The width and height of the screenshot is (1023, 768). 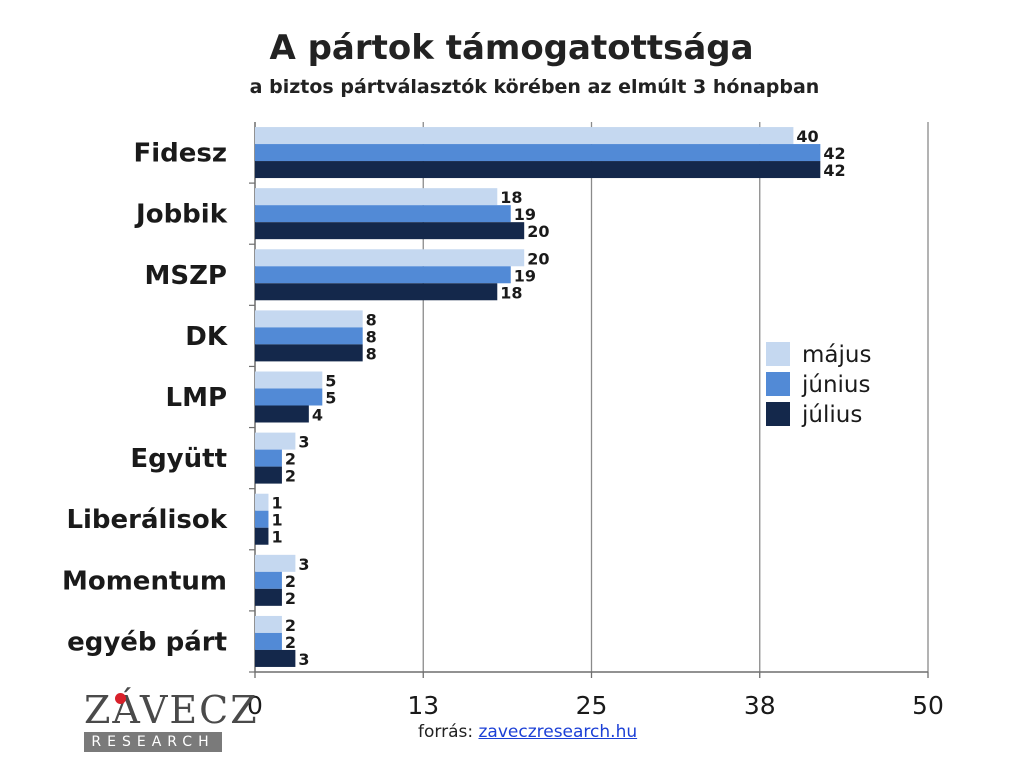 What do you see at coordinates (171, 710) in the screenshot?
I see `logo-word: ZÁVECZ` at bounding box center [171, 710].